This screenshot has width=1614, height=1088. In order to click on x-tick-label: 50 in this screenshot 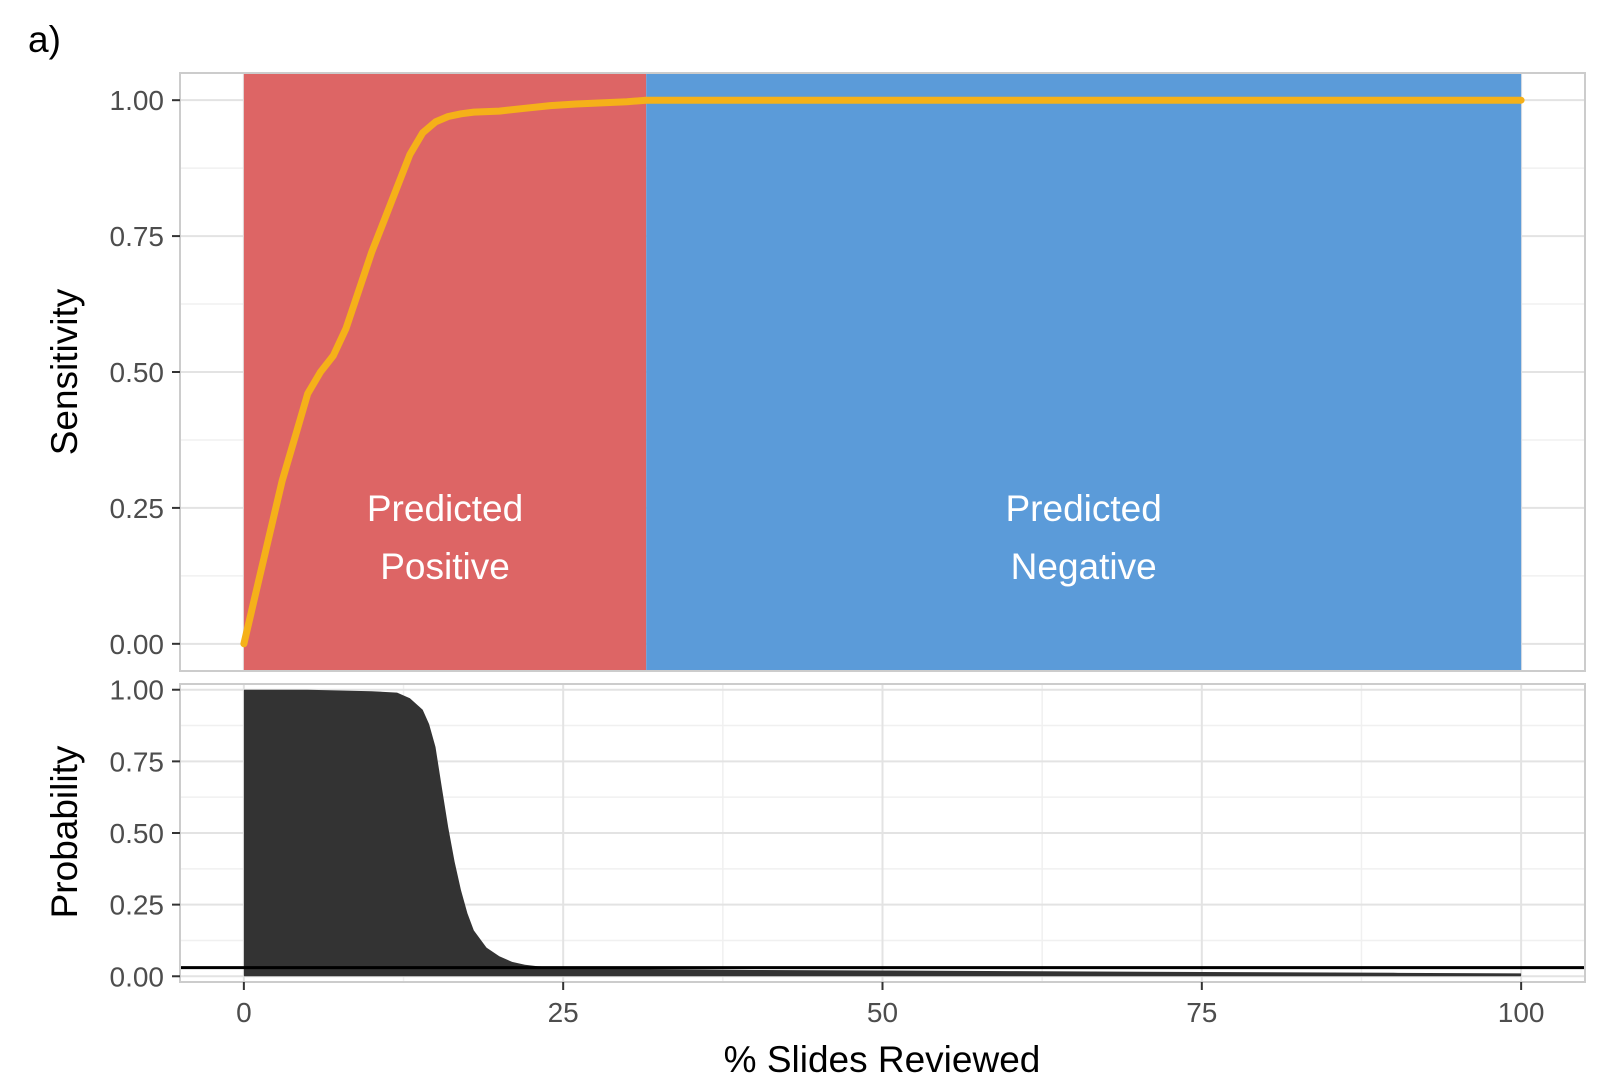, I will do `click(882, 1012)`.